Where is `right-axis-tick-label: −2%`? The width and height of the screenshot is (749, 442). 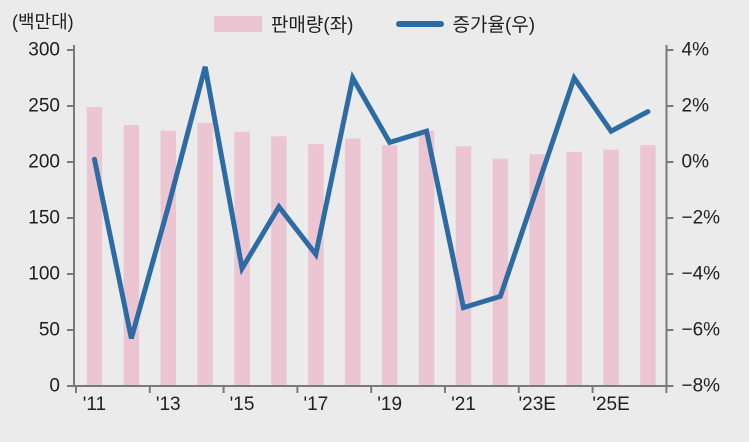
right-axis-tick-label: −2% is located at coordinates (701, 218).